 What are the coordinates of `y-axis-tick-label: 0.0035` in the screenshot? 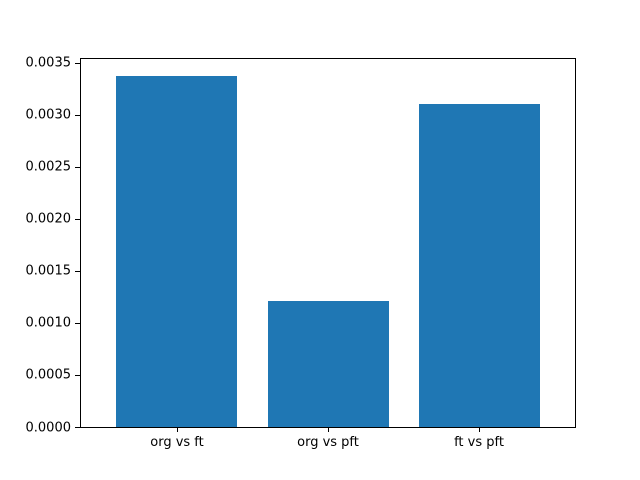 It's located at (48, 63).